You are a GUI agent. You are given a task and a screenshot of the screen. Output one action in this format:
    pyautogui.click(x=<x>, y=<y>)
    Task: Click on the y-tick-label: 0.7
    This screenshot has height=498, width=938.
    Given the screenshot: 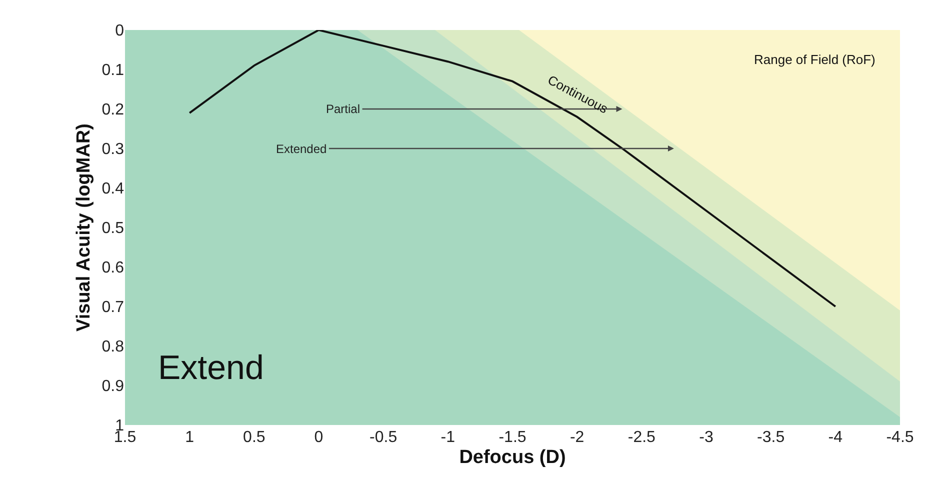 What is the action you would take?
    pyautogui.click(x=113, y=307)
    